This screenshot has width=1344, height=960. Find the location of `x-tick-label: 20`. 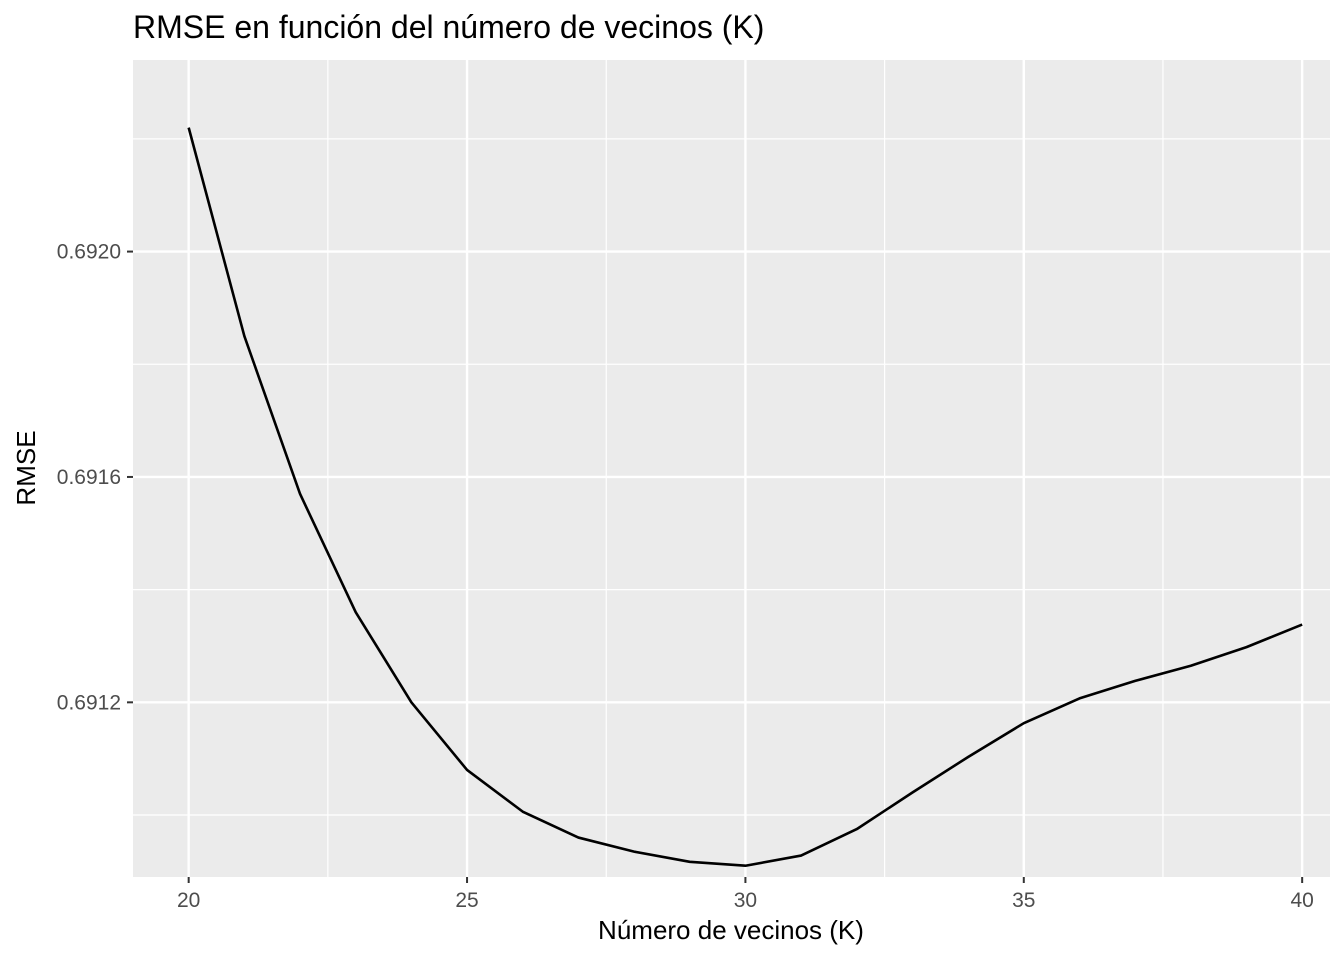

x-tick-label: 20 is located at coordinates (188, 900).